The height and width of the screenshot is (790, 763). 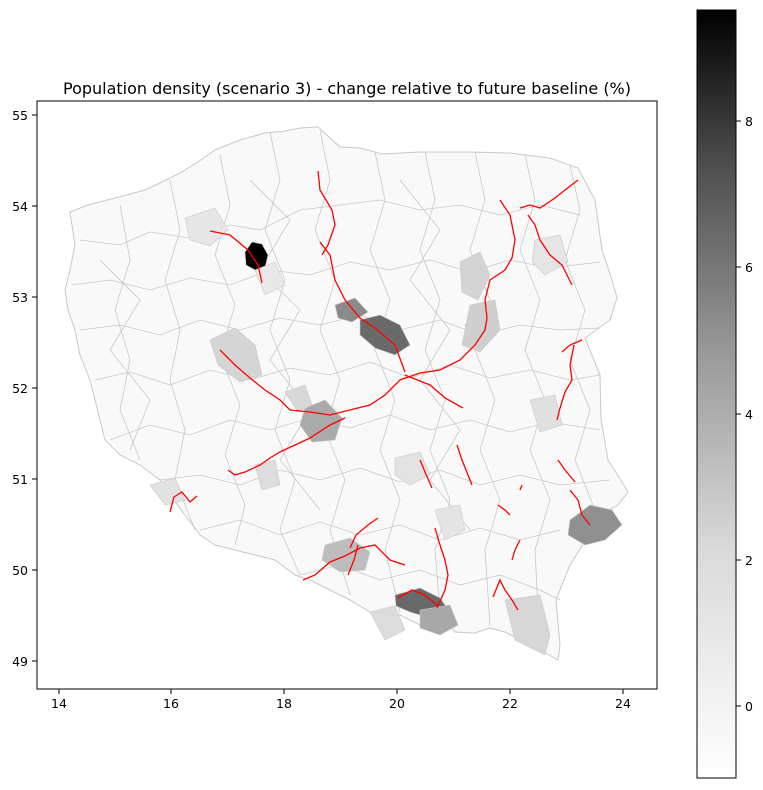 What do you see at coordinates (749, 706) in the screenshot?
I see `colorbar-tick-label: 0` at bounding box center [749, 706].